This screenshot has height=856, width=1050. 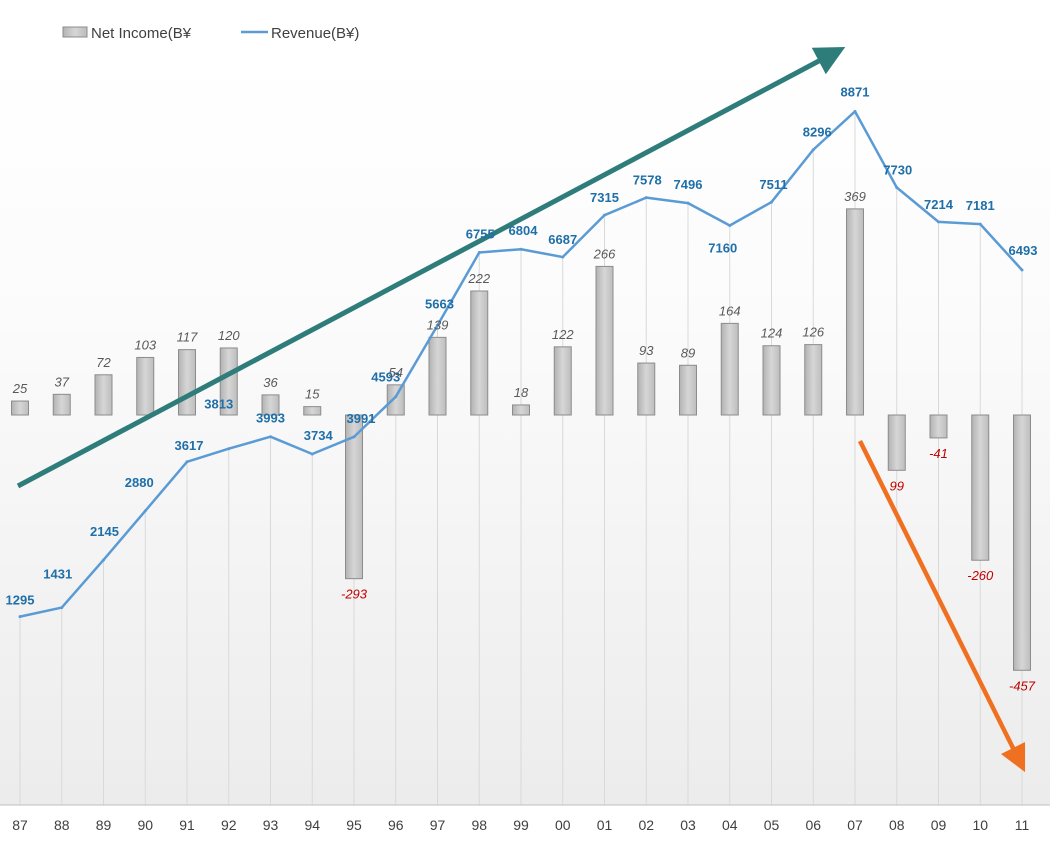 What do you see at coordinates (855, 196) in the screenshot?
I see `net-income-label-07: 369` at bounding box center [855, 196].